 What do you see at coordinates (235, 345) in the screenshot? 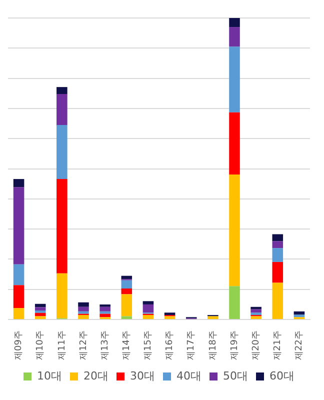
I see `x-tick-label: 제19주` at bounding box center [235, 345].